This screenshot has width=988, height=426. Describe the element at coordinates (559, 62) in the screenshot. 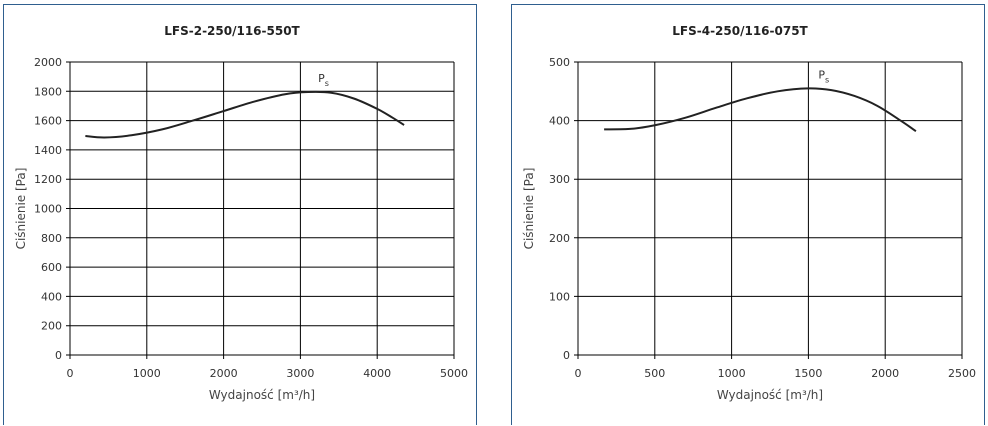

I see `y-tick-label: 500` at that location.